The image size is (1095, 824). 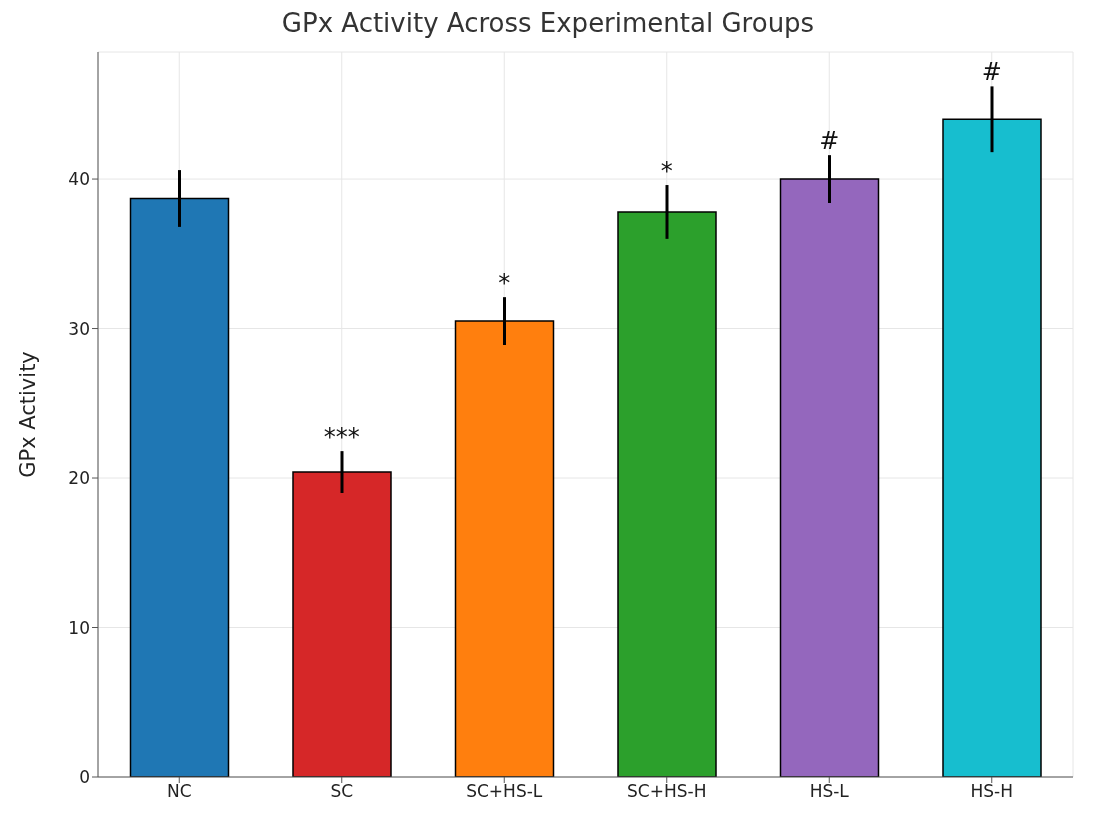 What do you see at coordinates (504, 791) in the screenshot?
I see `x-tick-label: SC+HS-L` at bounding box center [504, 791].